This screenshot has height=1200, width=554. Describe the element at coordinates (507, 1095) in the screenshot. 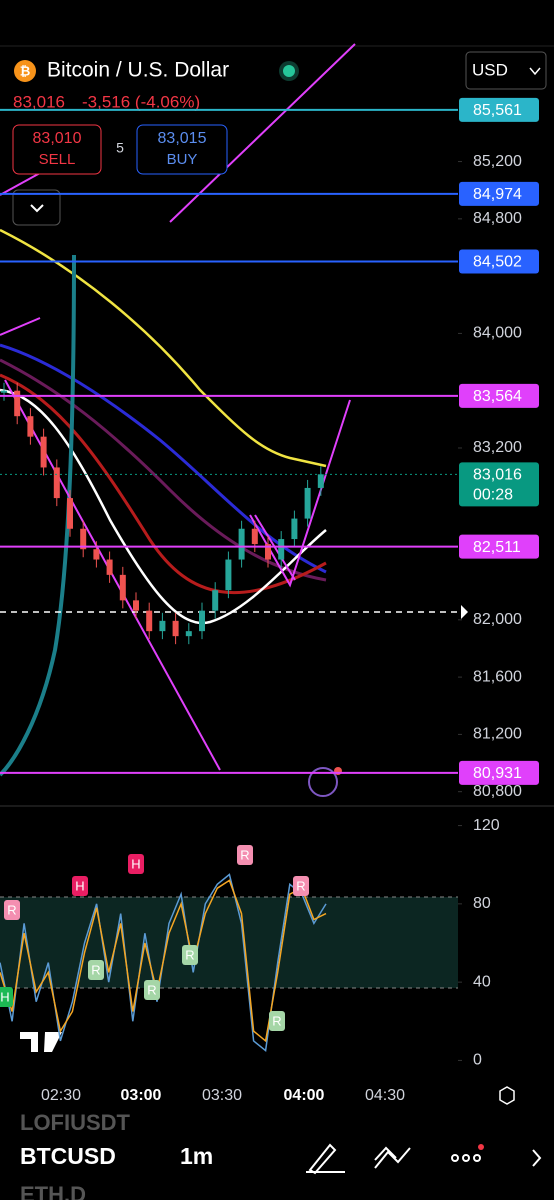

I see `settings-icon` at that location.